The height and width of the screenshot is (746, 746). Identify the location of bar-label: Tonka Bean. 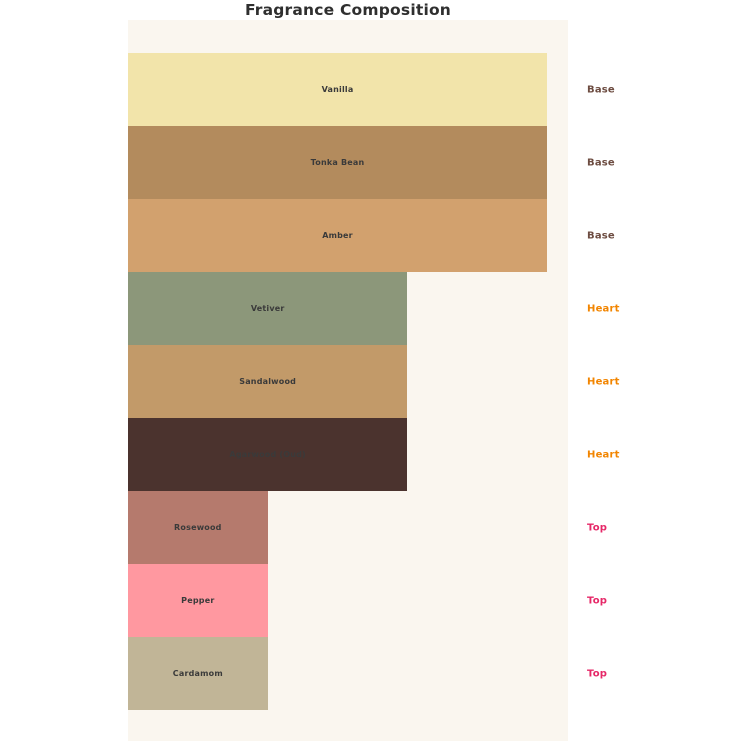
(337, 162).